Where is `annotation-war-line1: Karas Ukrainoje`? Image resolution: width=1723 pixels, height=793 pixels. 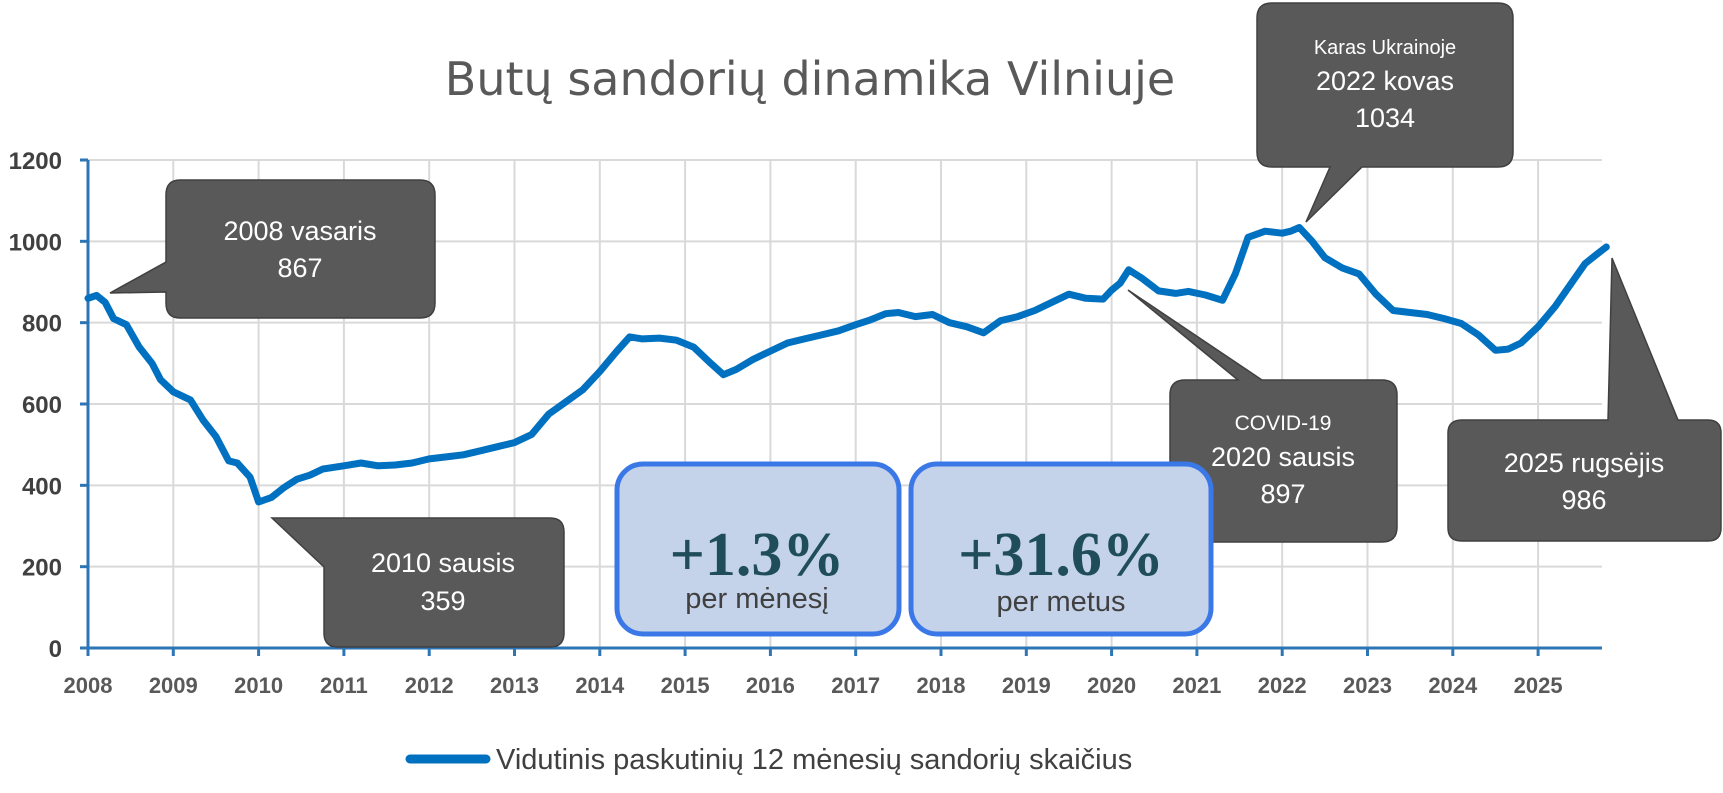 annotation-war-line1: Karas Ukrainoje is located at coordinates (1385, 48).